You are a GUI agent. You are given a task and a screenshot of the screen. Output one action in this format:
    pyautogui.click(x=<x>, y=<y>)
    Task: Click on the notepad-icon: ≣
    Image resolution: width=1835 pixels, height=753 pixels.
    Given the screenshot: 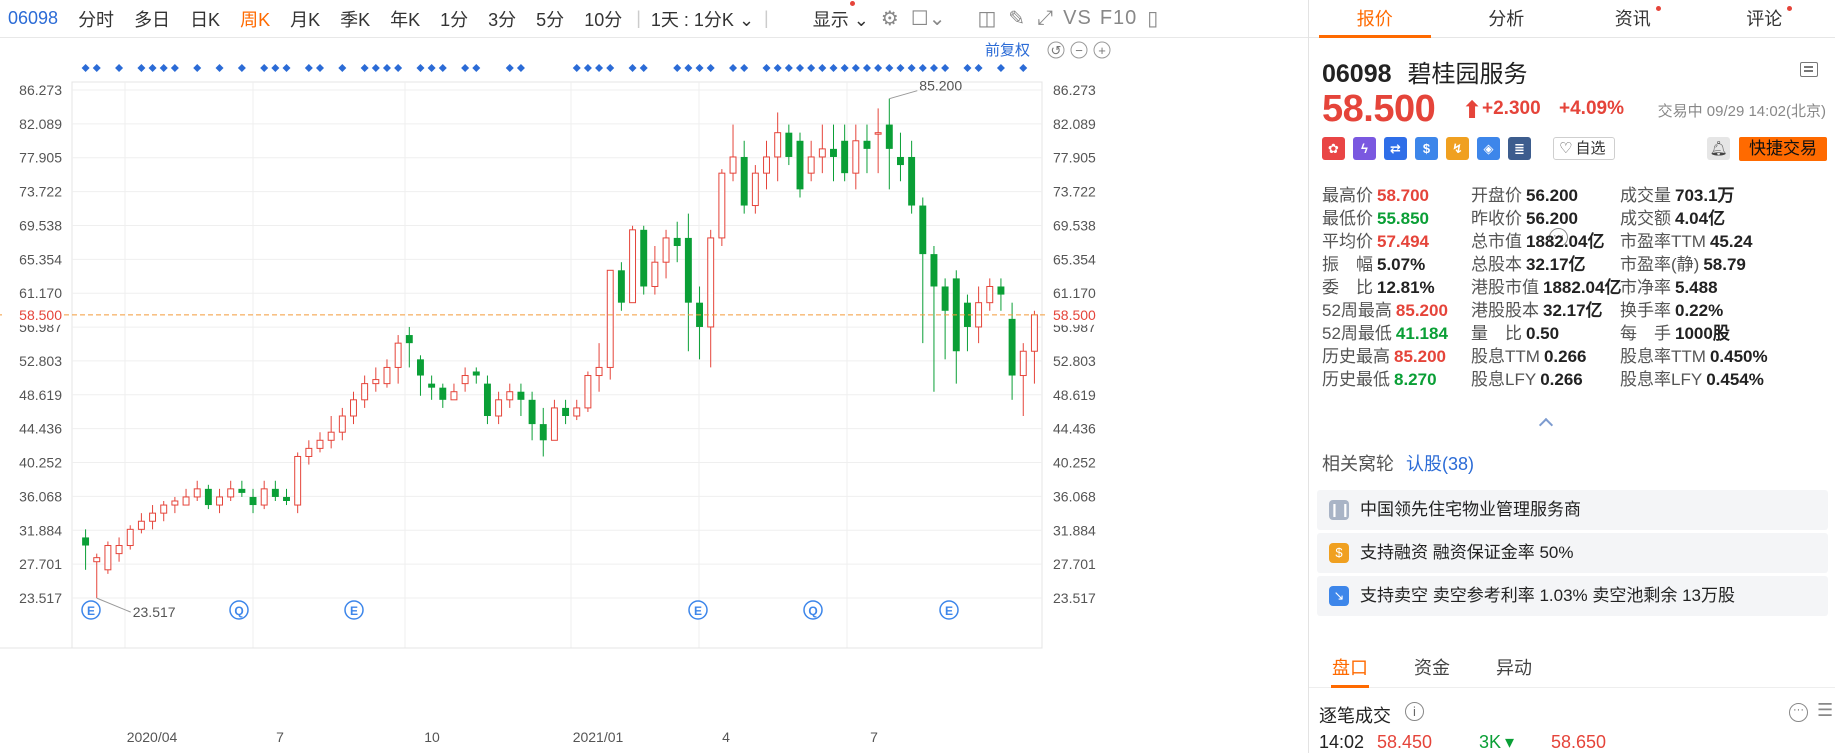 What is the action you would take?
    pyautogui.click(x=1519, y=148)
    